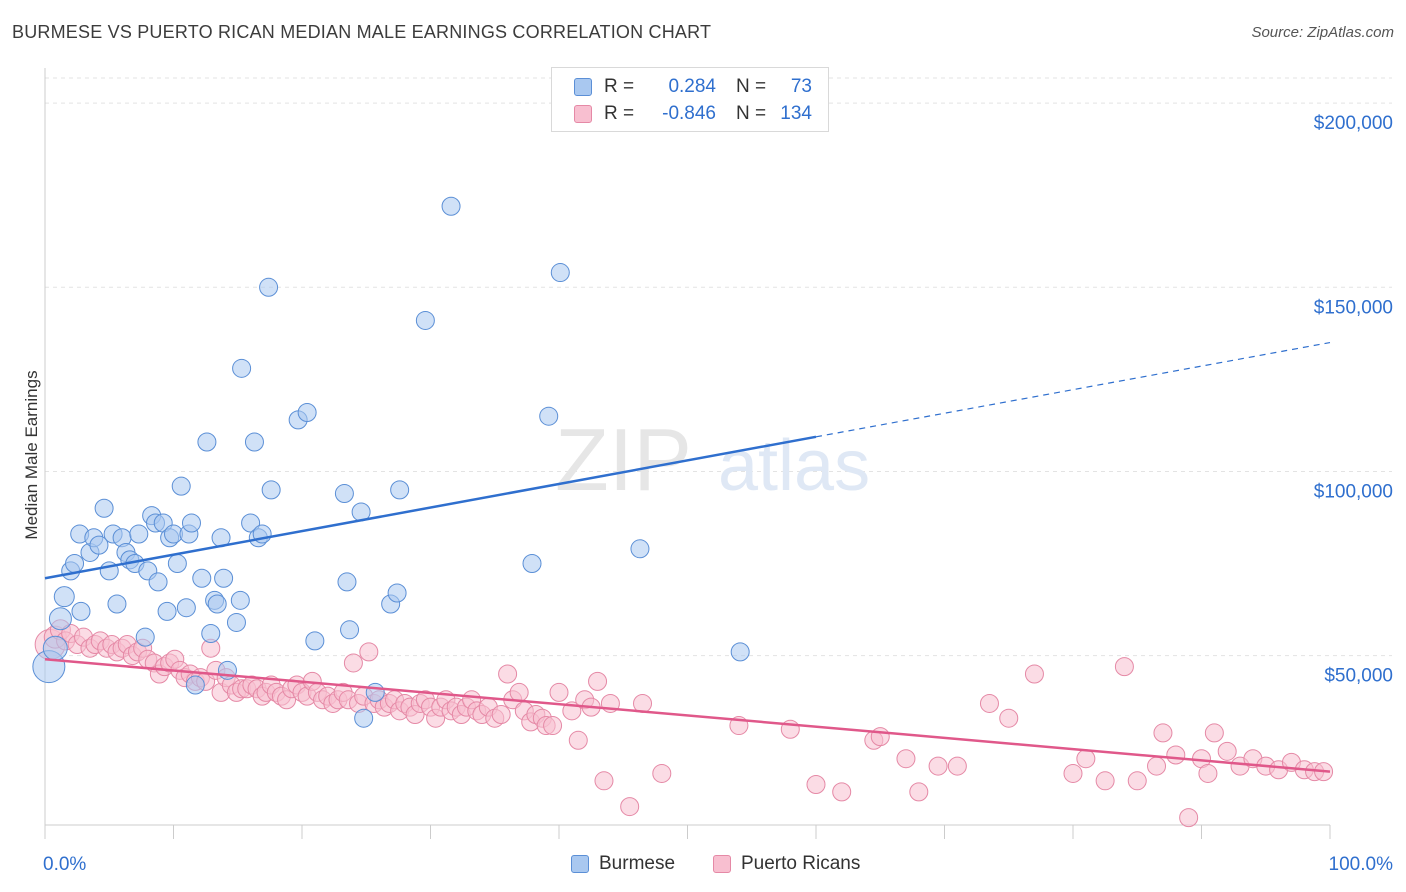 The image size is (1406, 892). What do you see at coordinates (1322, 32) in the screenshot?
I see `source-note: Source: ZipAtlas.com` at bounding box center [1322, 32].